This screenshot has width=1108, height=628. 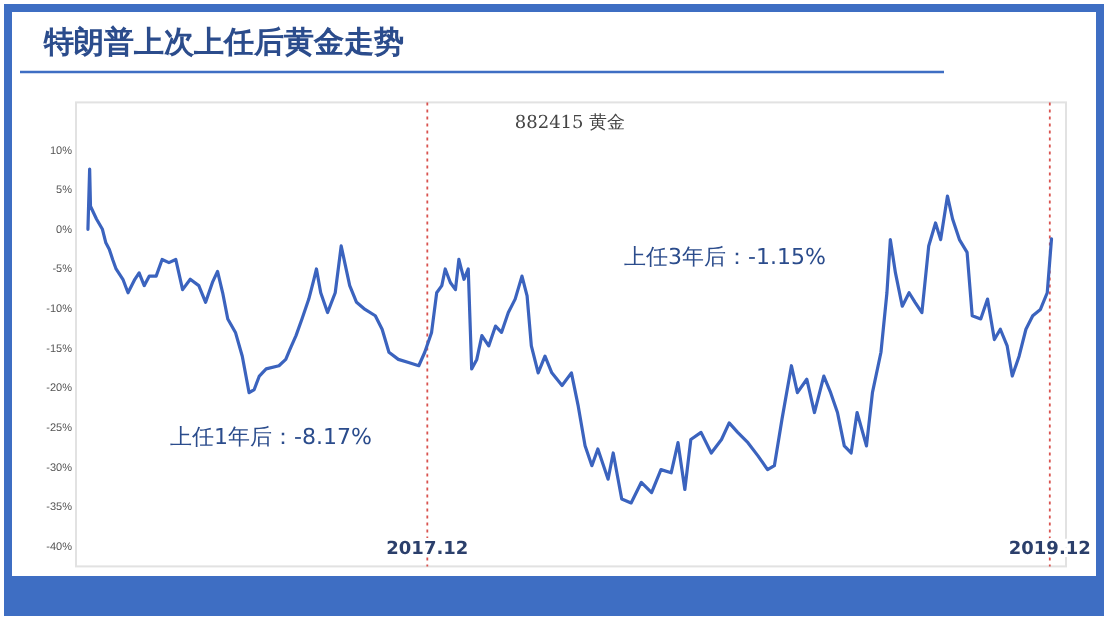 I want to click on x-tick-label: 2017.12, so click(x=427, y=550).